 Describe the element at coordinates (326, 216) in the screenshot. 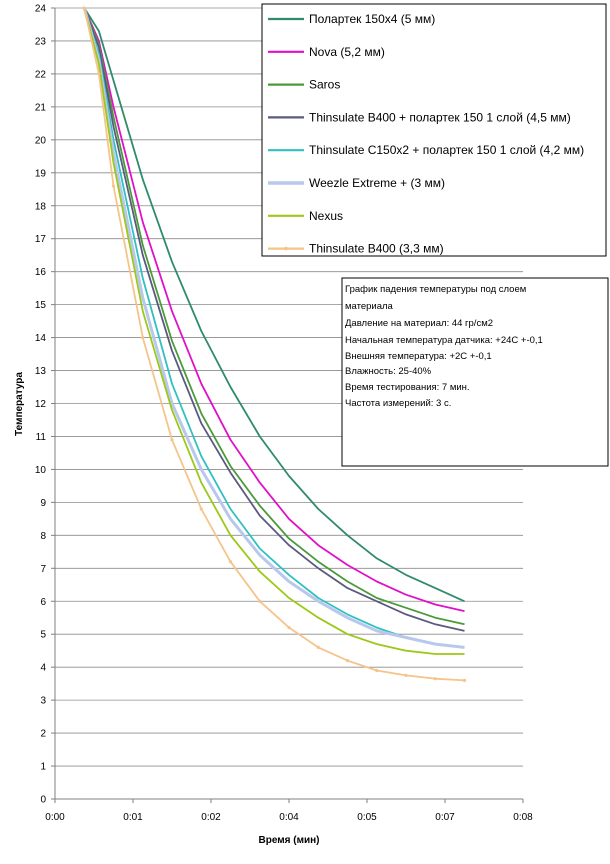

I see `legend-label: Nexus` at that location.